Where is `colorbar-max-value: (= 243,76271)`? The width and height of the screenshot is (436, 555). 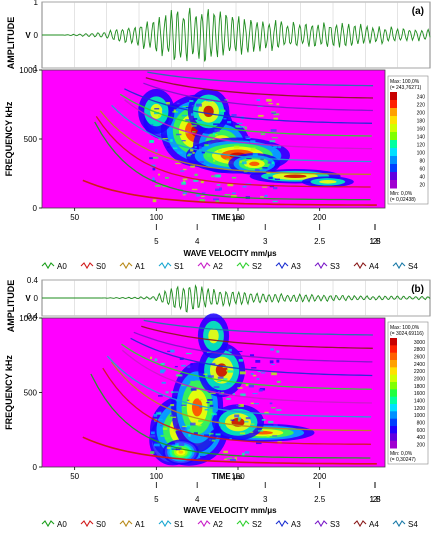 colorbar-max-value: (= 243,76271) is located at coordinates (406, 88).